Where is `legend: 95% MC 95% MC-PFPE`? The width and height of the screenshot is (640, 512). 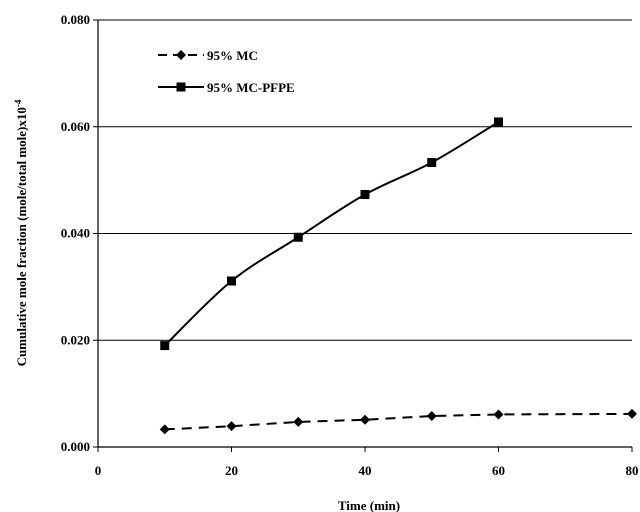
legend: 95% MC 95% MC-PFPE is located at coordinates (226, 71).